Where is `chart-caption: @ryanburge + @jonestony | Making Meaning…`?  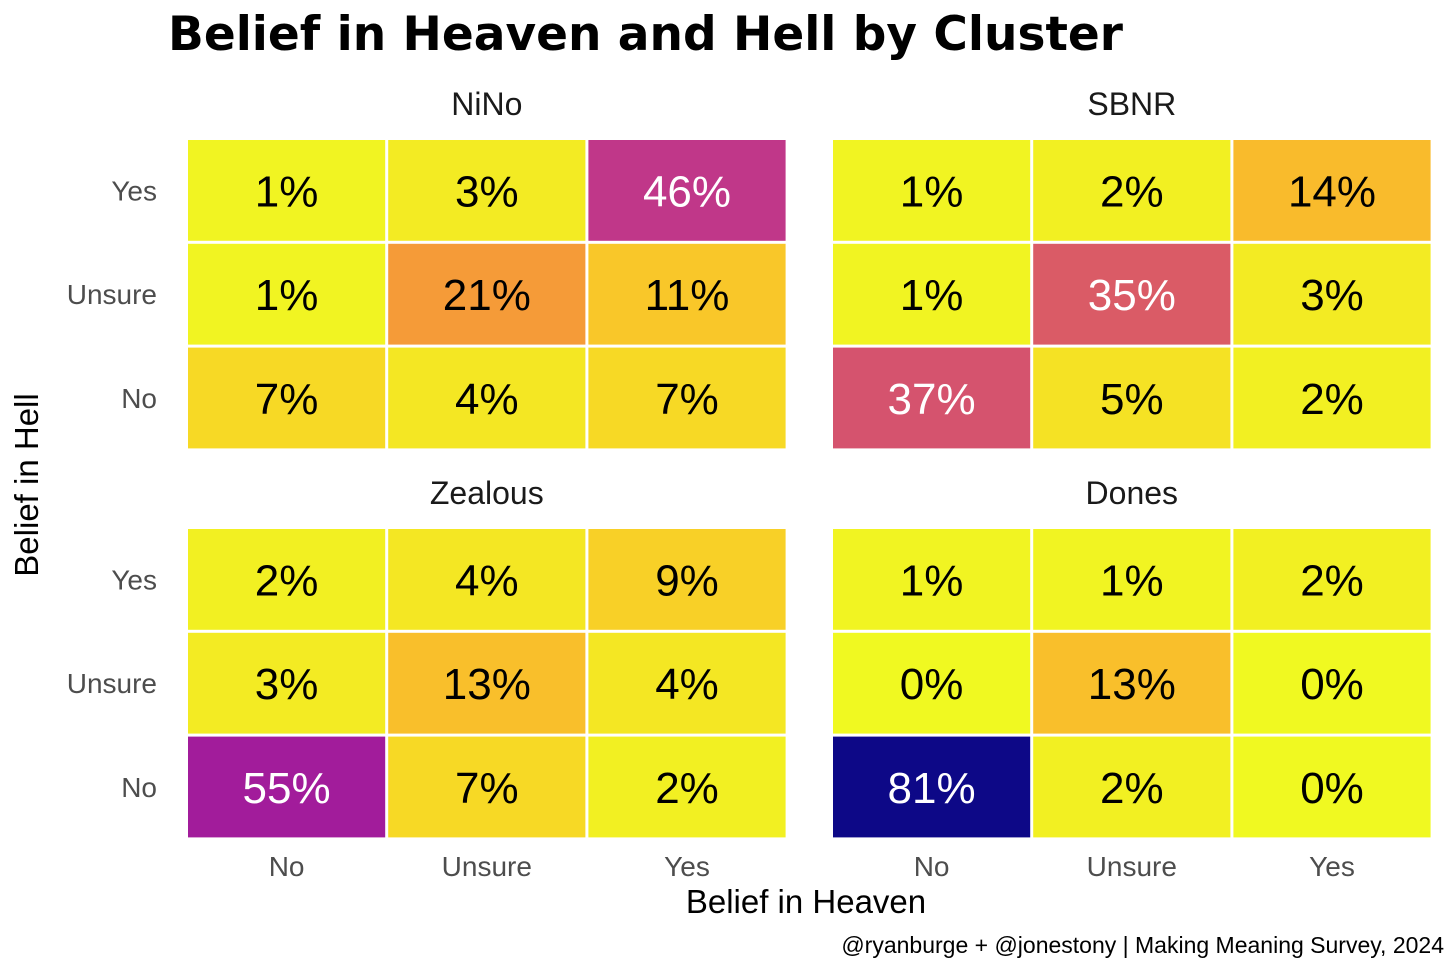
chart-caption: @ryanburge + @jonestony | Making Meaning… is located at coordinates (1142, 945).